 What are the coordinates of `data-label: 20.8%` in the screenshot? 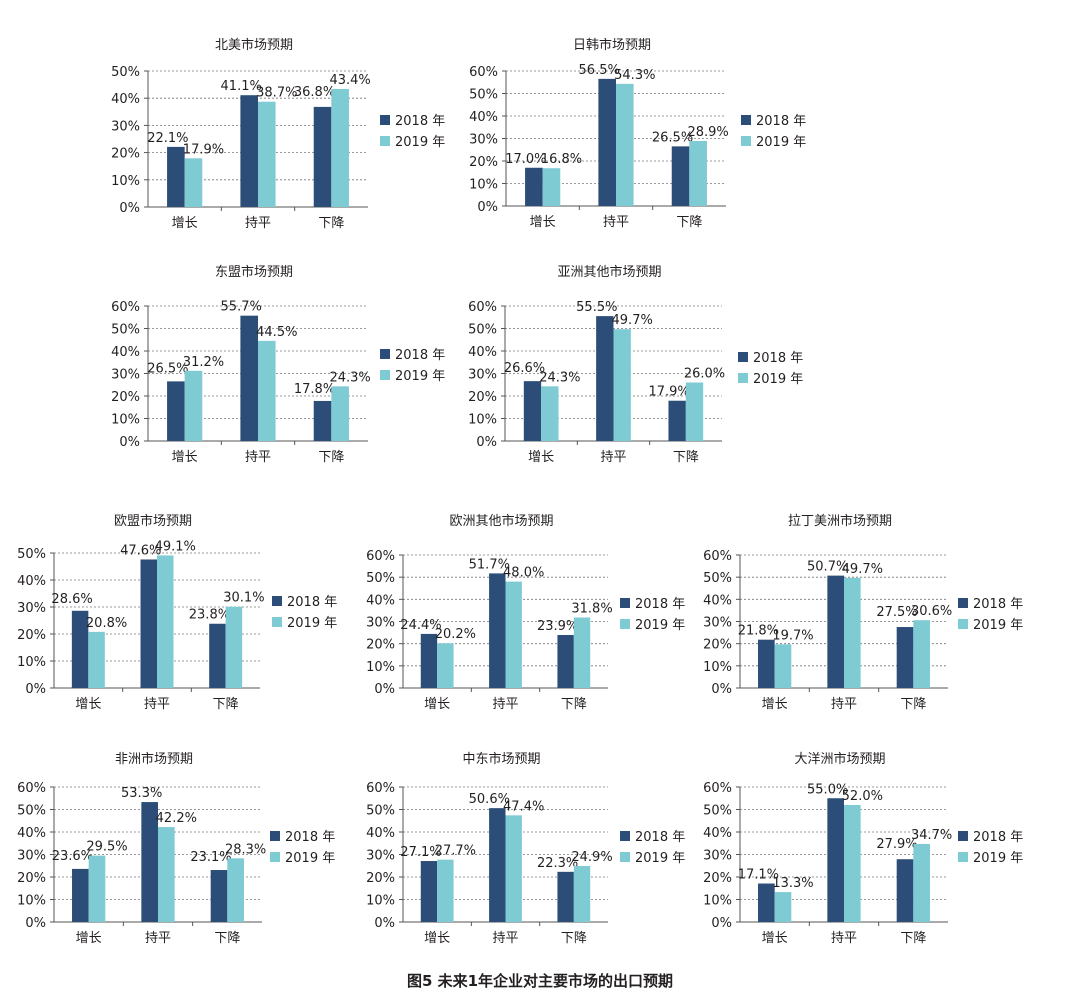 It's located at (106, 623).